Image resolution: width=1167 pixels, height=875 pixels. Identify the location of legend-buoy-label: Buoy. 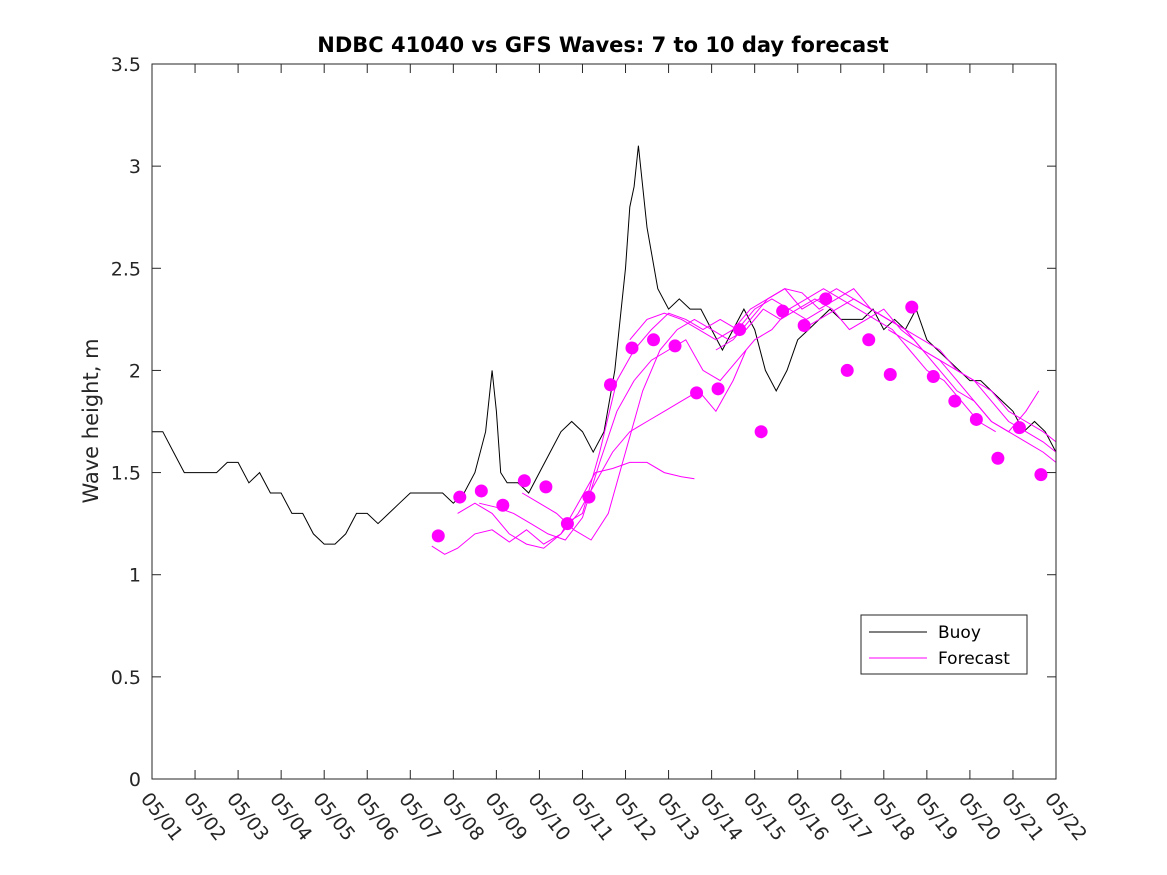
(959, 633).